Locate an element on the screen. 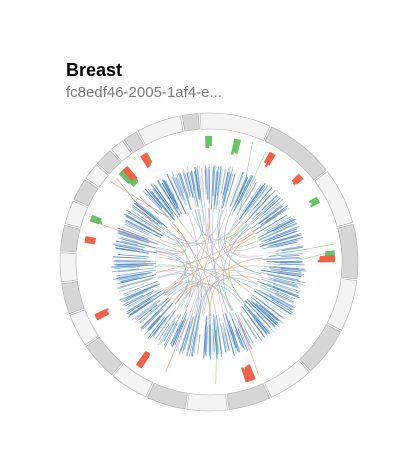 This screenshot has width=420, height=470. chromosome-Y is located at coordinates (190, 122).